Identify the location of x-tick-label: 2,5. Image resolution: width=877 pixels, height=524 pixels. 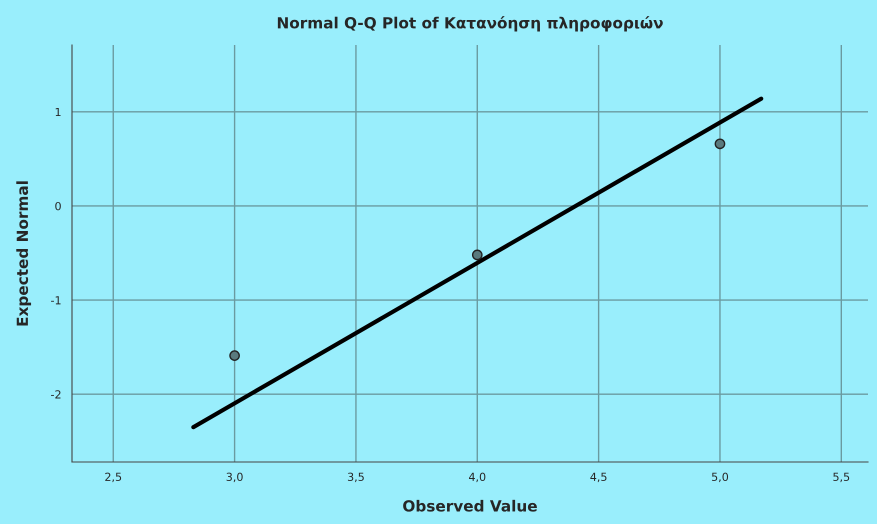
(113, 477).